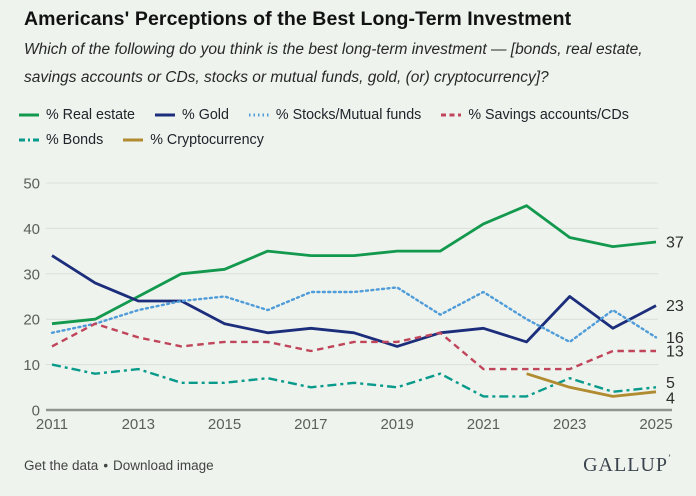 The width and height of the screenshot is (696, 496). I want to click on y-axis-label-0: 0, so click(36, 411).